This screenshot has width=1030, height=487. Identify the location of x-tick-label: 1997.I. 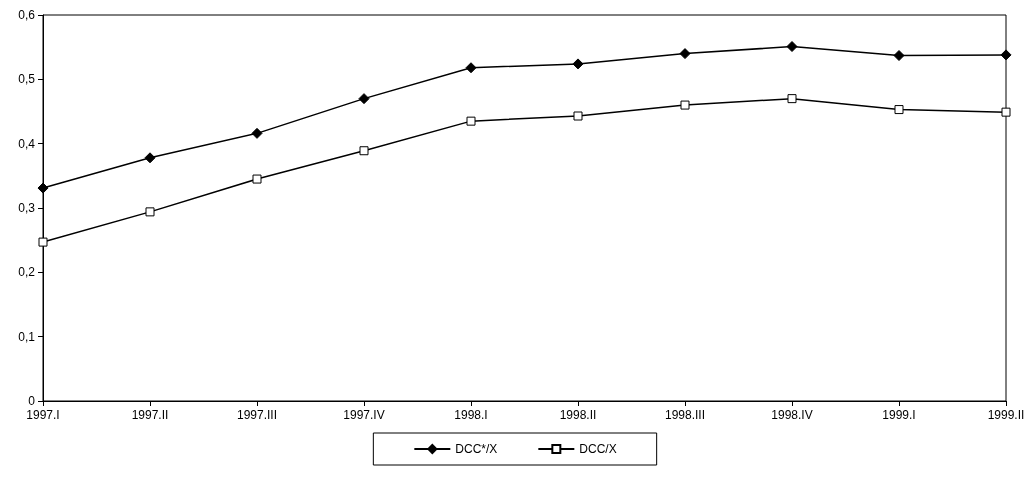
(43, 415).